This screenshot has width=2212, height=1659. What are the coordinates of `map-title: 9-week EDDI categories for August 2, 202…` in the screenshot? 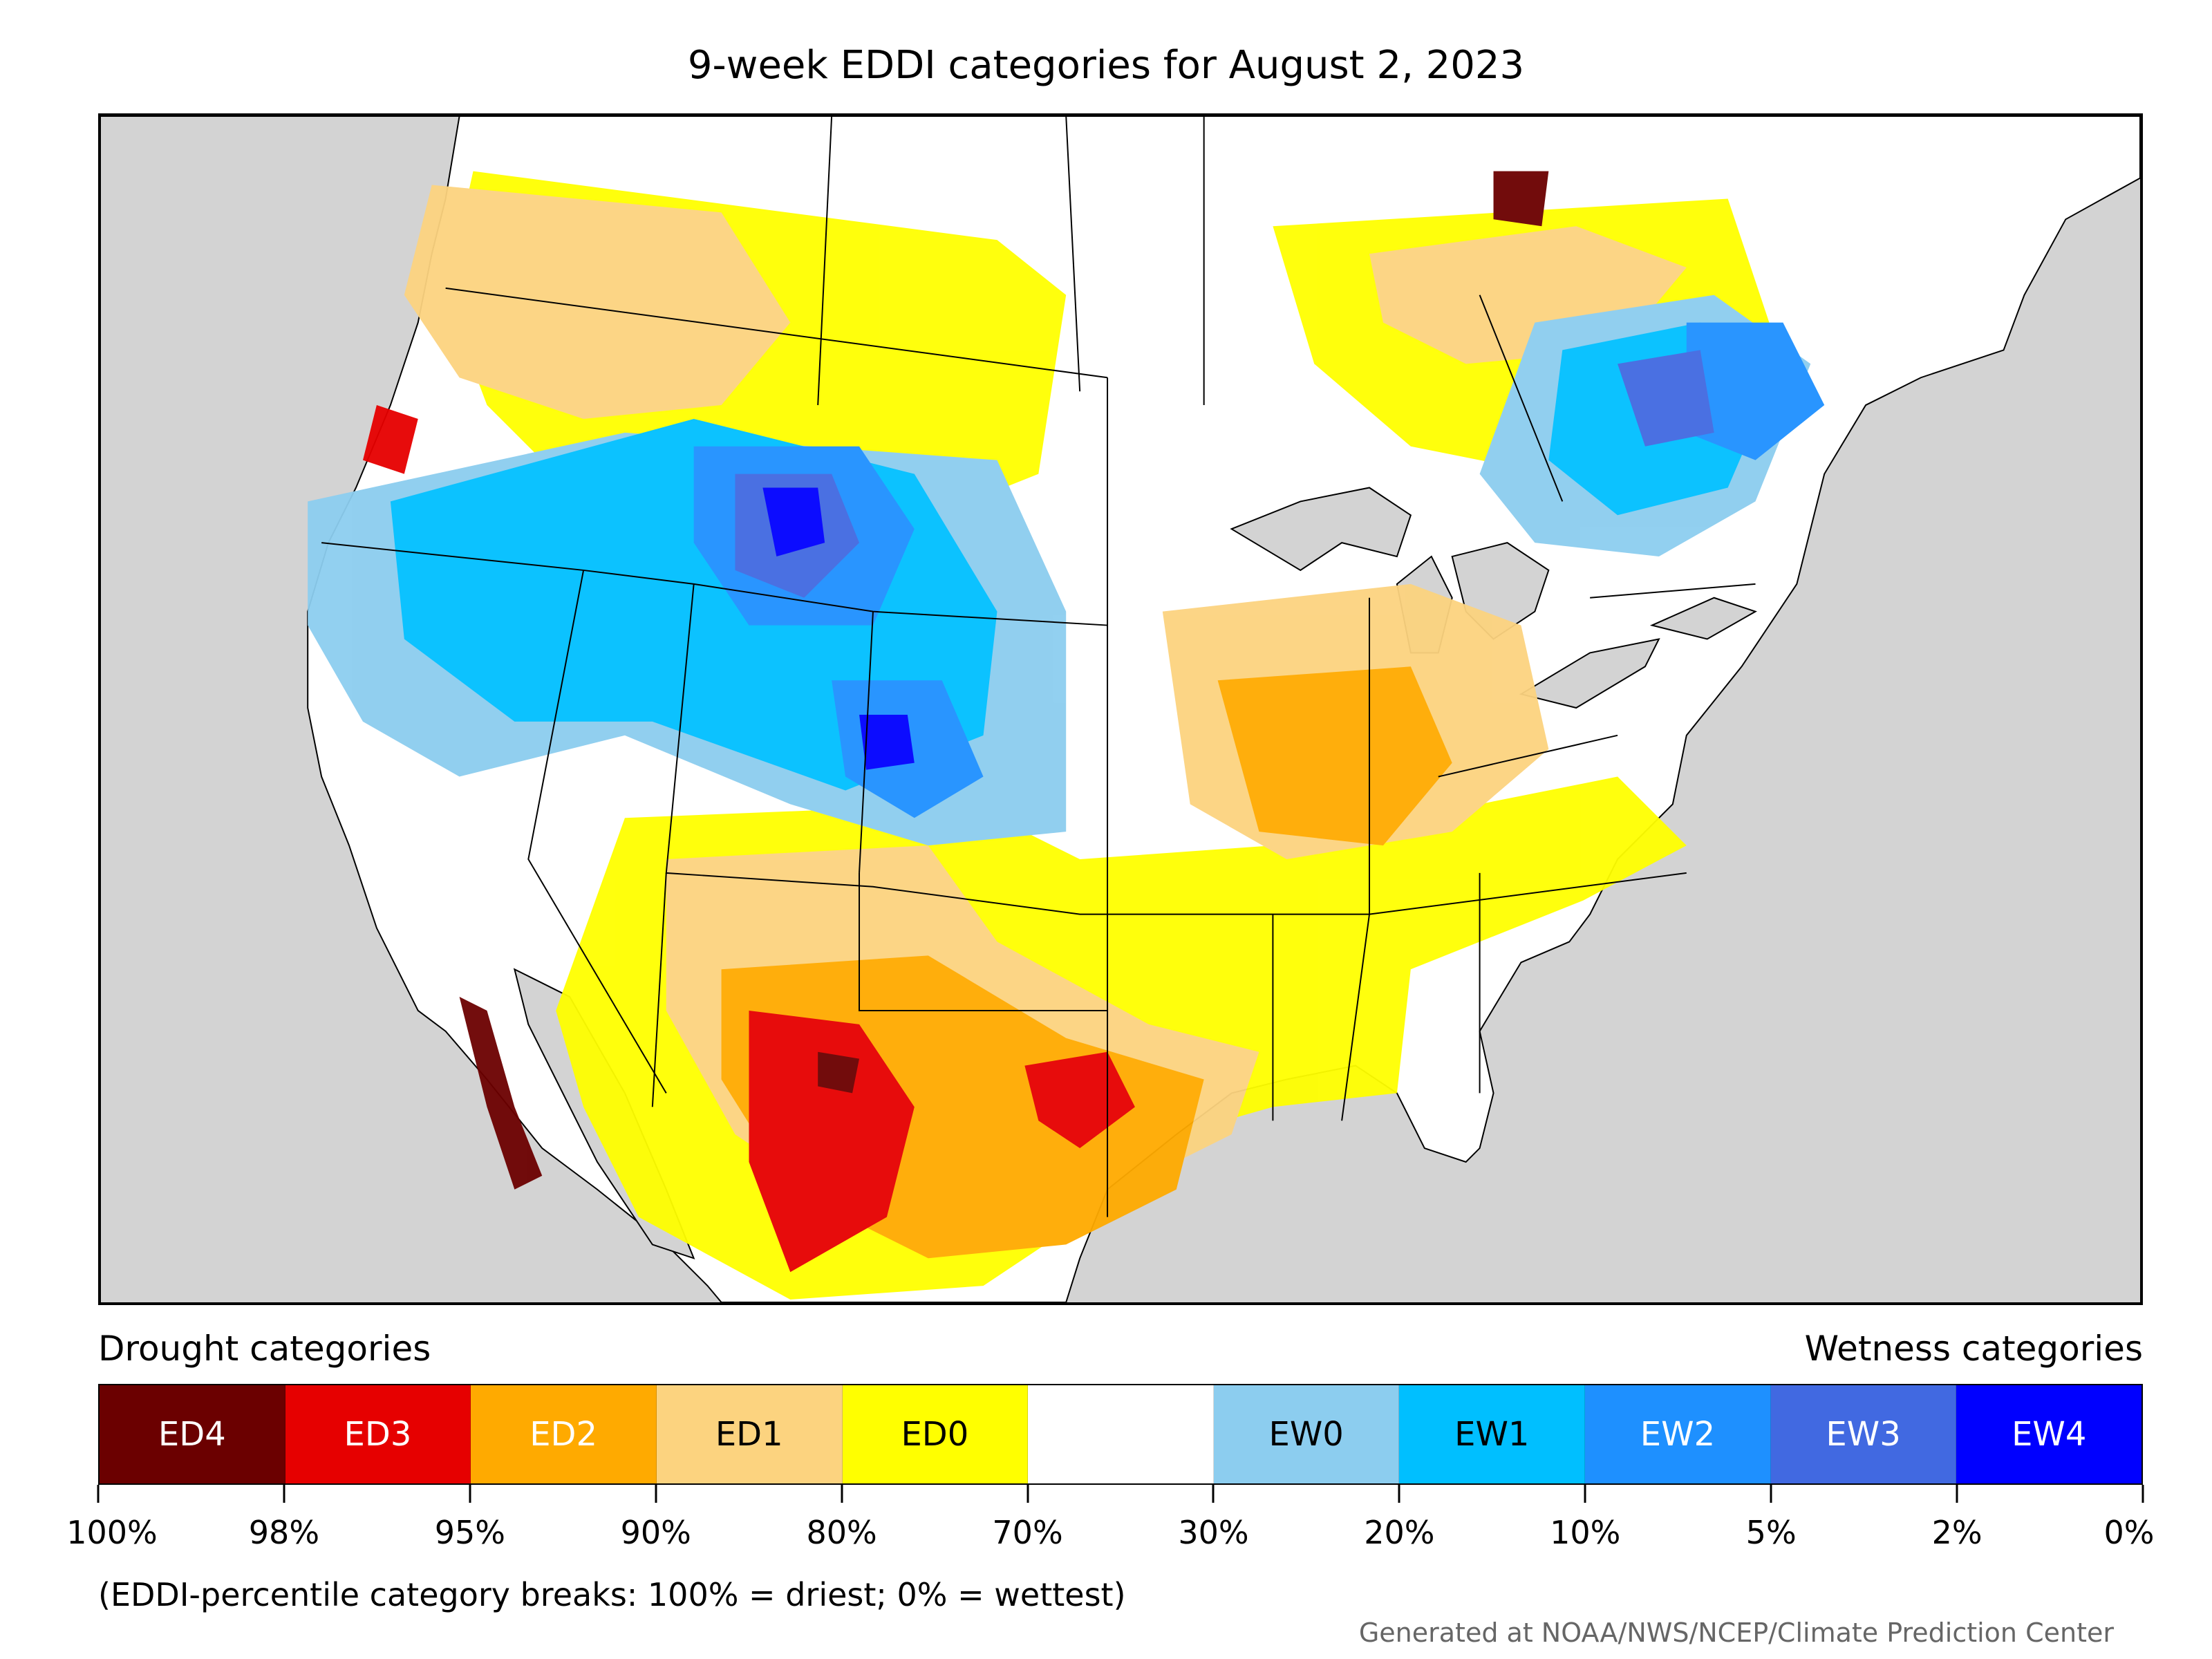 It's located at (1106, 65).